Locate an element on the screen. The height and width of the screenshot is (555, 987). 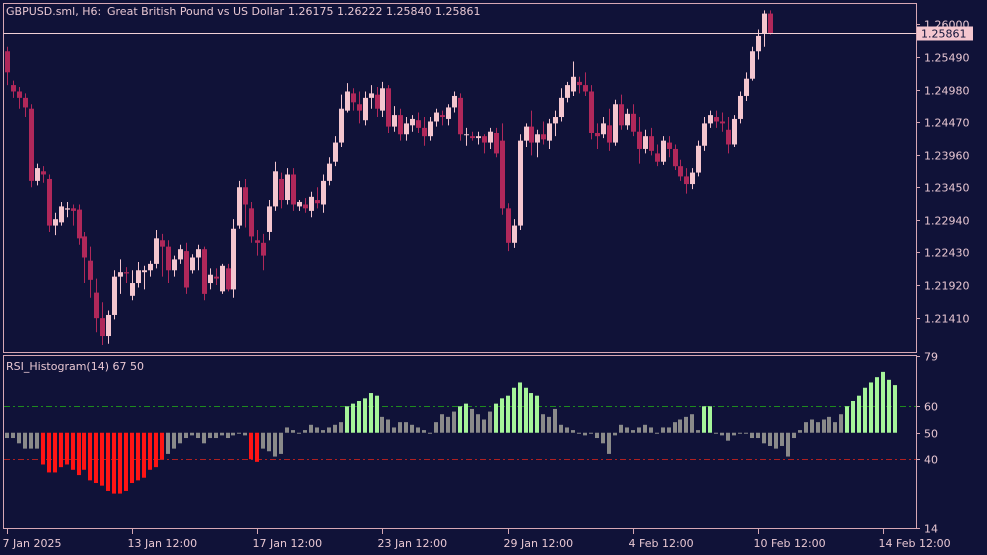
ohlc-readout: 1.26175 1.26222 1.25840 1.25861 is located at coordinates (384, 11).